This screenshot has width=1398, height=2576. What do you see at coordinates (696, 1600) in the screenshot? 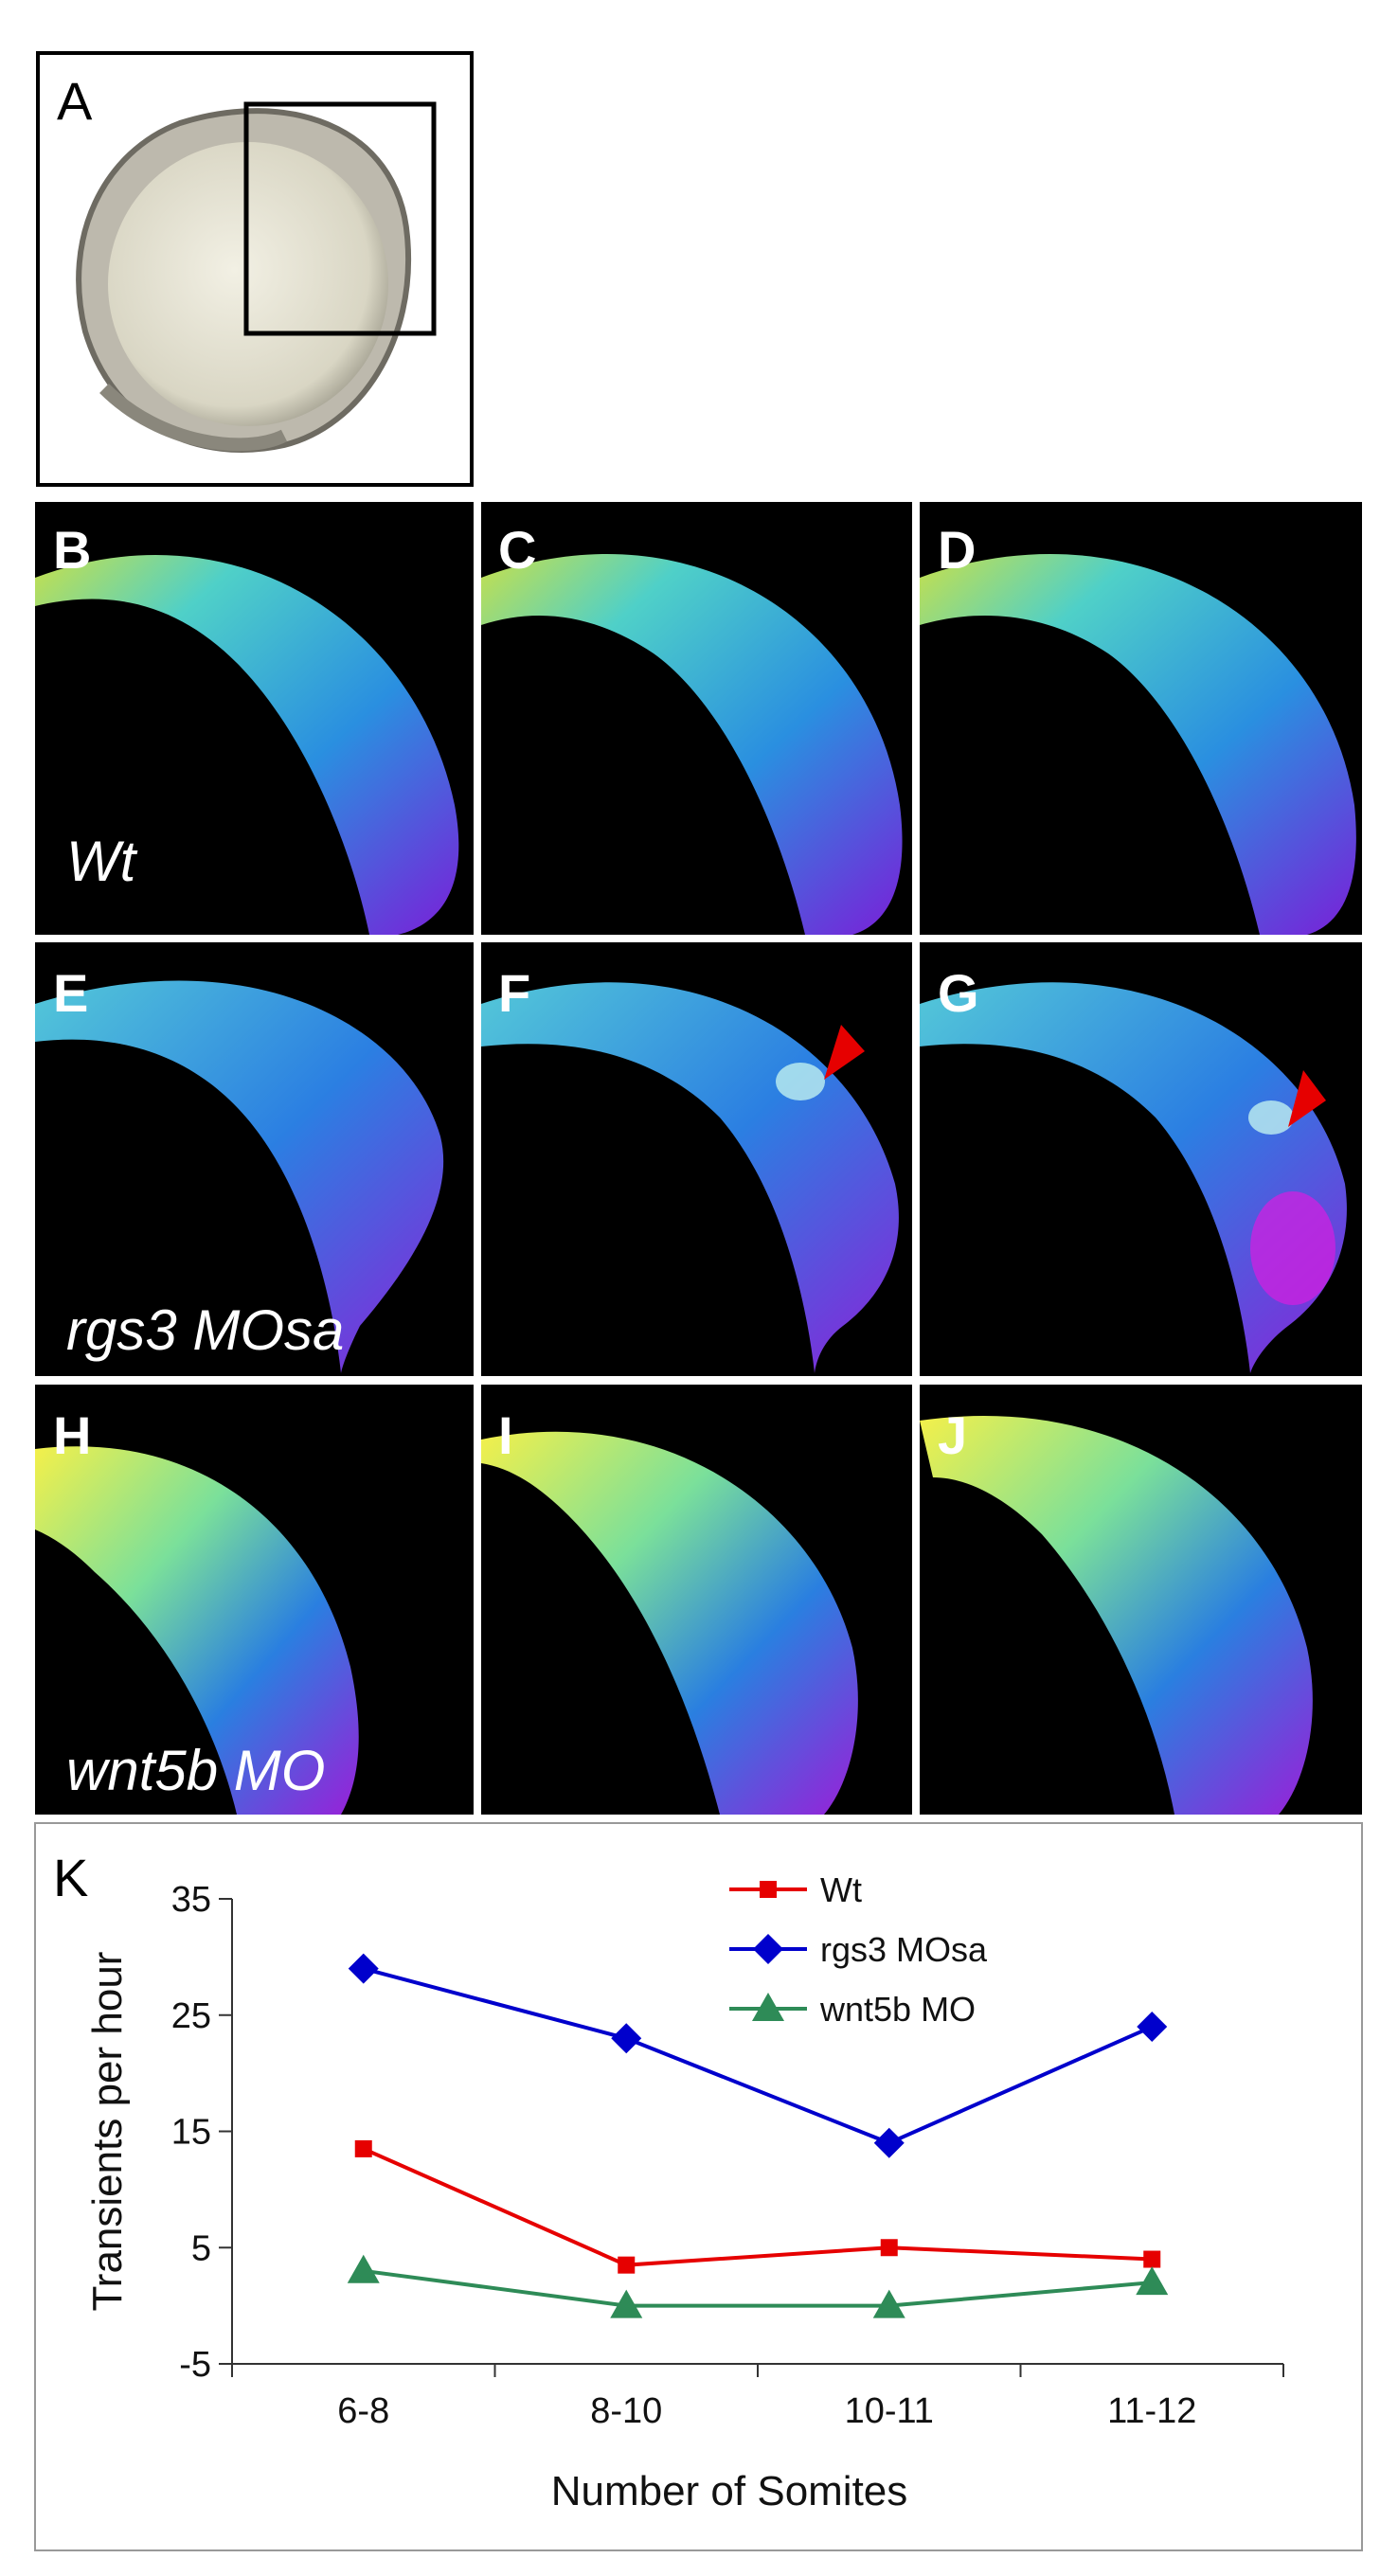
I see `panel-i: I` at bounding box center [696, 1600].